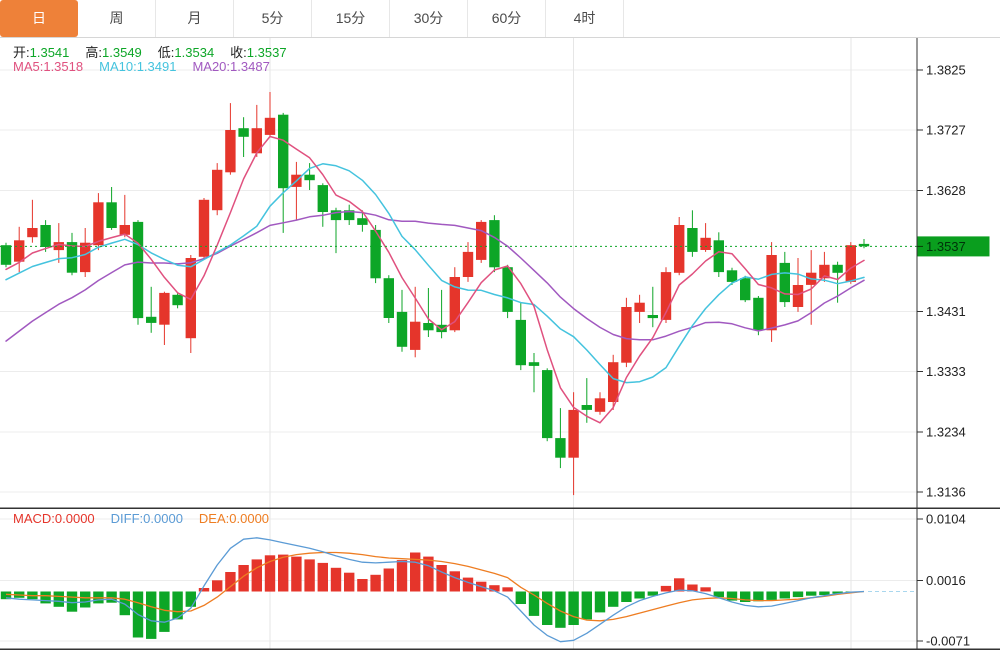 Image resolution: width=1000 pixels, height=656 pixels. What do you see at coordinates (166, 52) in the screenshot?
I see `legend-label: 低:` at bounding box center [166, 52].